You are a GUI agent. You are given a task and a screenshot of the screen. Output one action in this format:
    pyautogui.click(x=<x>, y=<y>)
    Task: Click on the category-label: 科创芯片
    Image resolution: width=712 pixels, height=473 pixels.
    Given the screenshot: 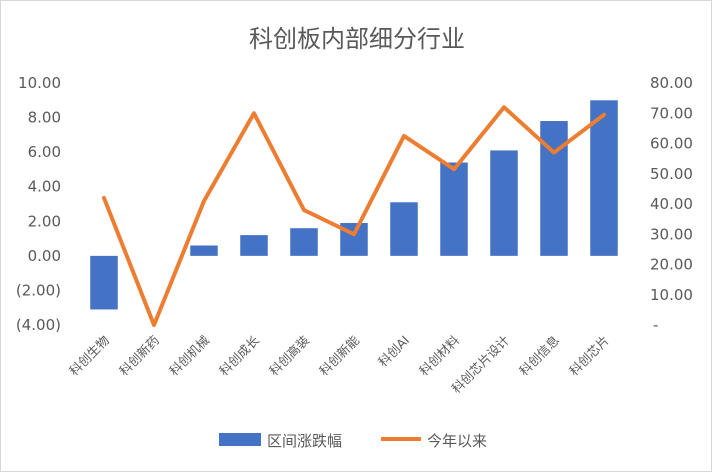 What is the action you would take?
    pyautogui.click(x=589, y=356)
    